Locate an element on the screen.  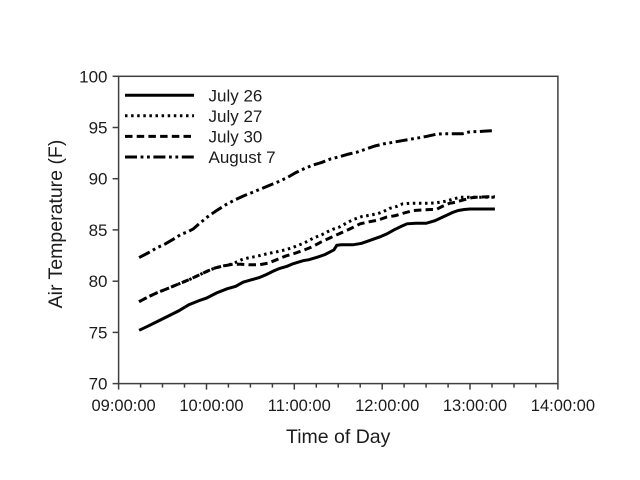
svg-text: 95 is located at coordinates (98, 128).